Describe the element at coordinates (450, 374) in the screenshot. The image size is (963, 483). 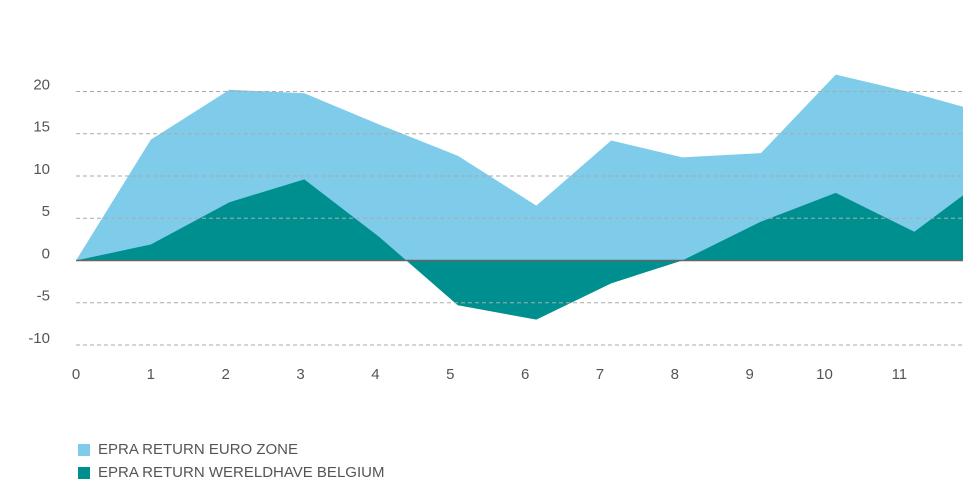
I see `x-tick-label: 5` at that location.